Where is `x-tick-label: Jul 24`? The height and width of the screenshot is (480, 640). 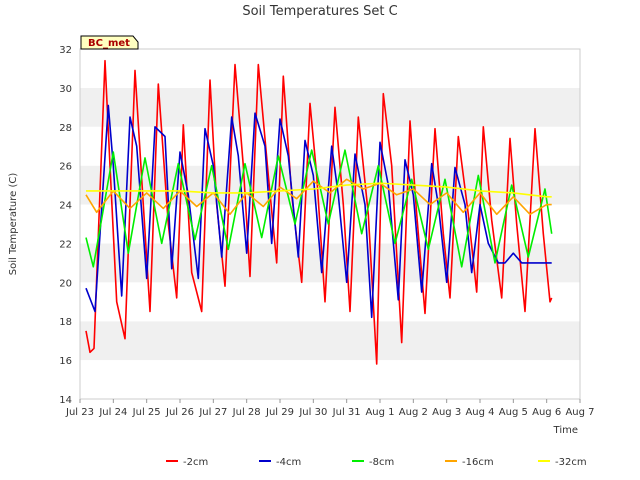
x-tick-label: Jul 24 is located at coordinates (112, 412).